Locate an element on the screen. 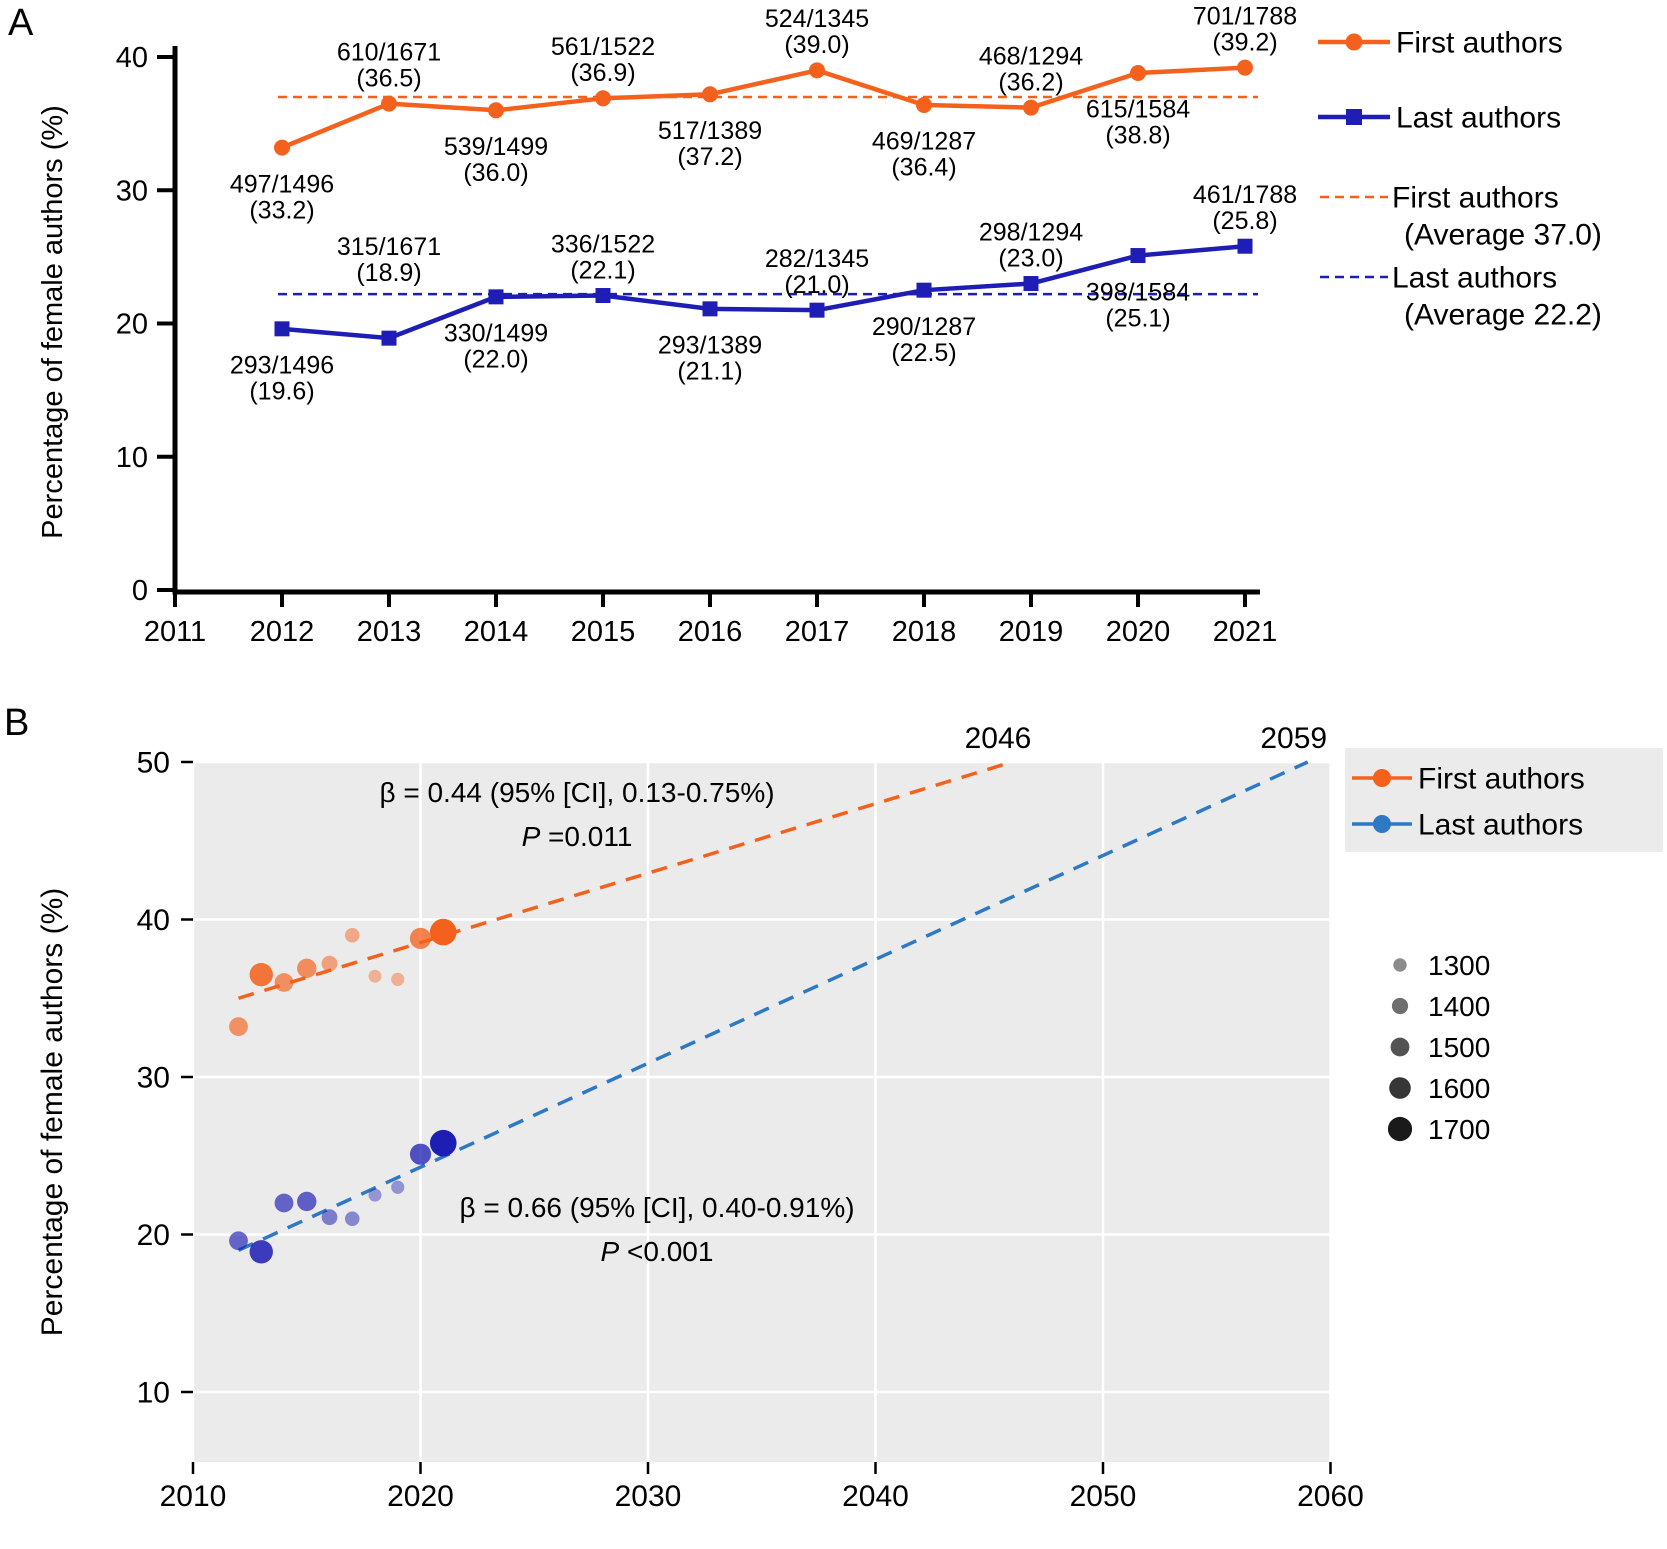  p-value-annotation: P <0.001 is located at coordinates (657, 1251).